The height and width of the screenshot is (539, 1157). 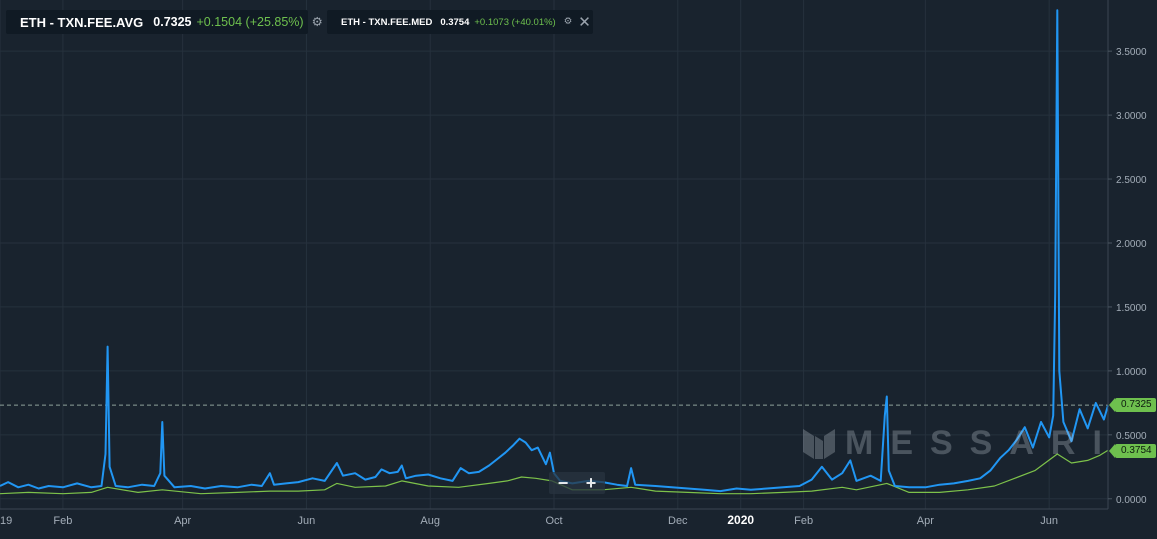 What do you see at coordinates (1131, 52) in the screenshot?
I see `y-tick-label: 3.5000` at bounding box center [1131, 52].